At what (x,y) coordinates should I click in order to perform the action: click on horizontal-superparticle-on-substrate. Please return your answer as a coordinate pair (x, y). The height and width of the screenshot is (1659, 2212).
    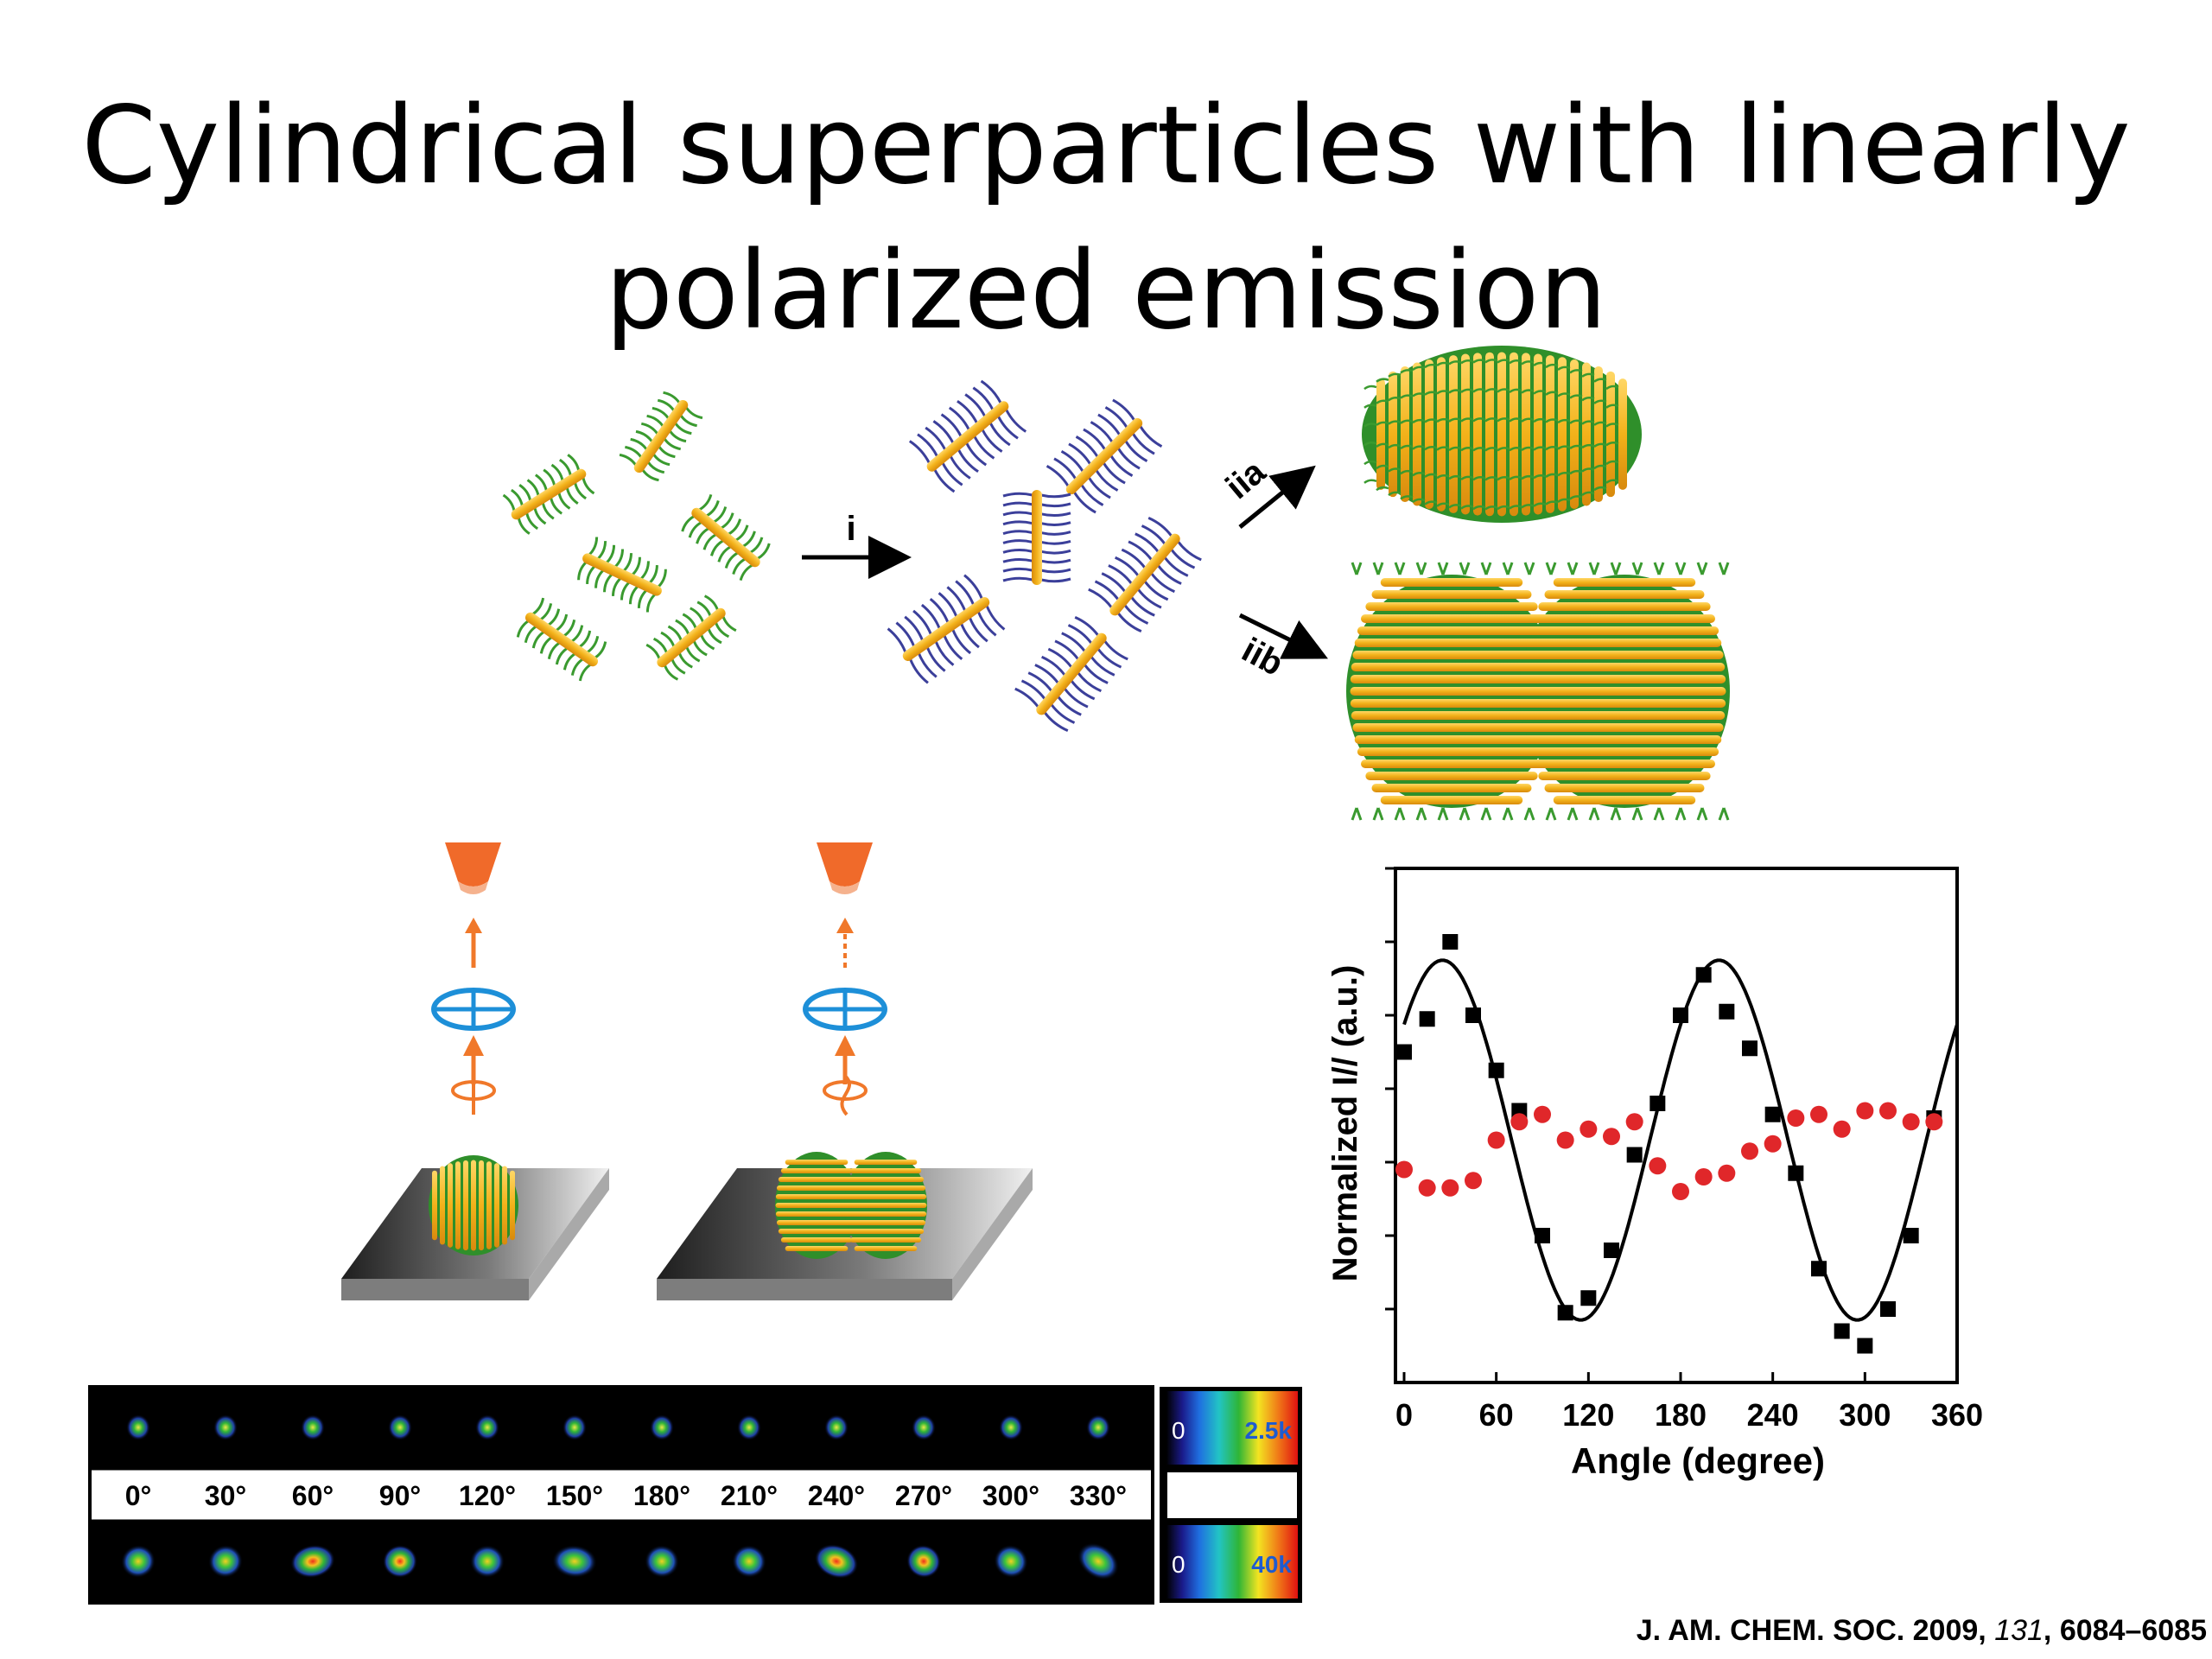
    Looking at the image, I should click on (851, 1205).